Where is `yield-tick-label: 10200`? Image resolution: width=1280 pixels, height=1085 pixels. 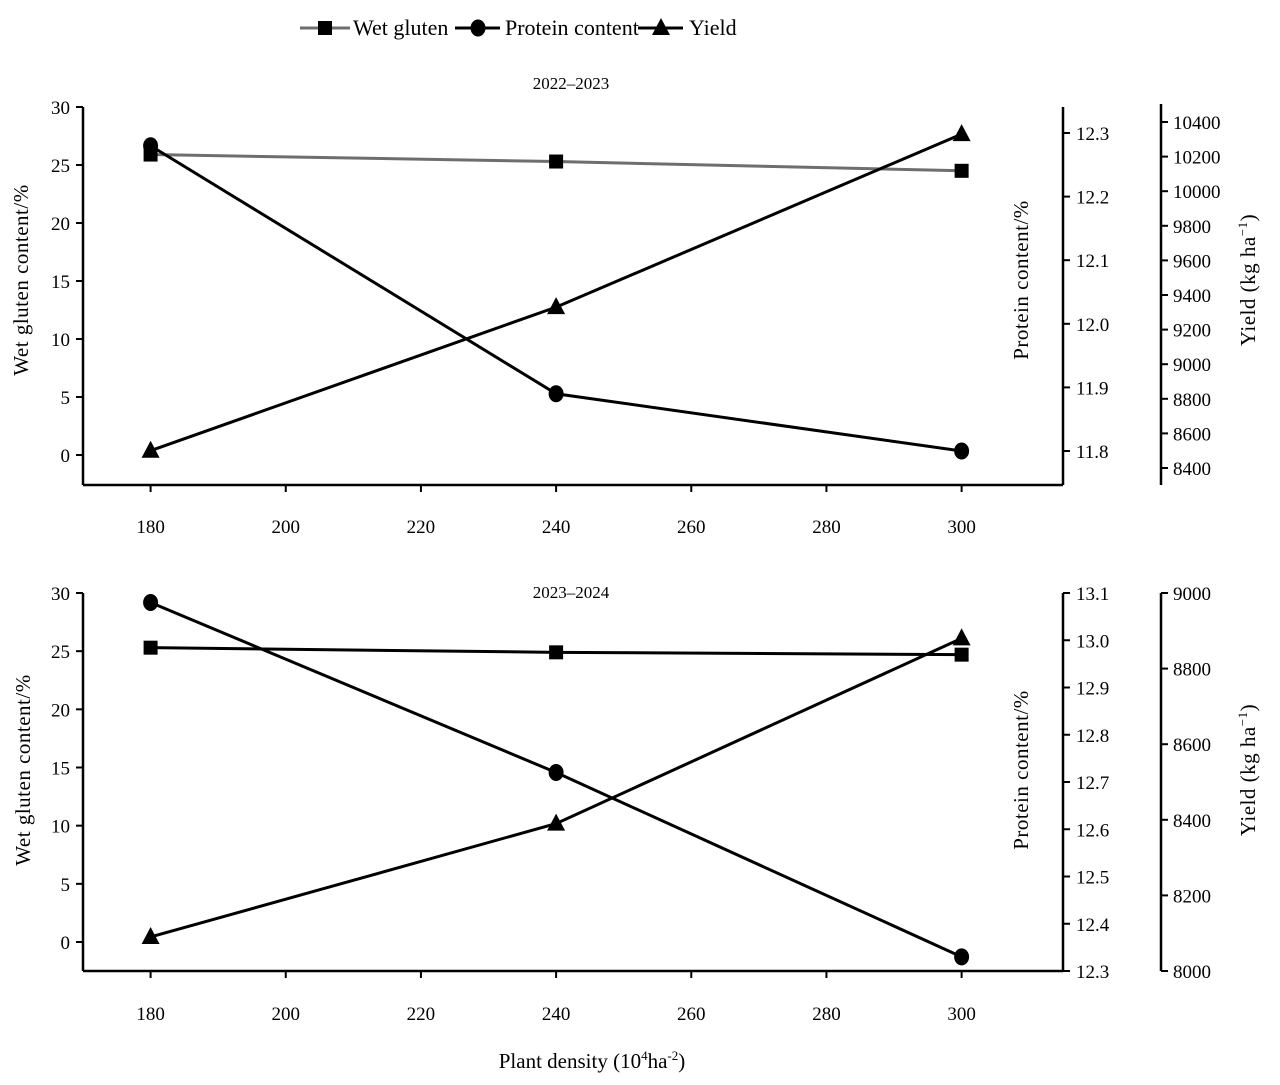
yield-tick-label: 10200 is located at coordinates (1197, 158).